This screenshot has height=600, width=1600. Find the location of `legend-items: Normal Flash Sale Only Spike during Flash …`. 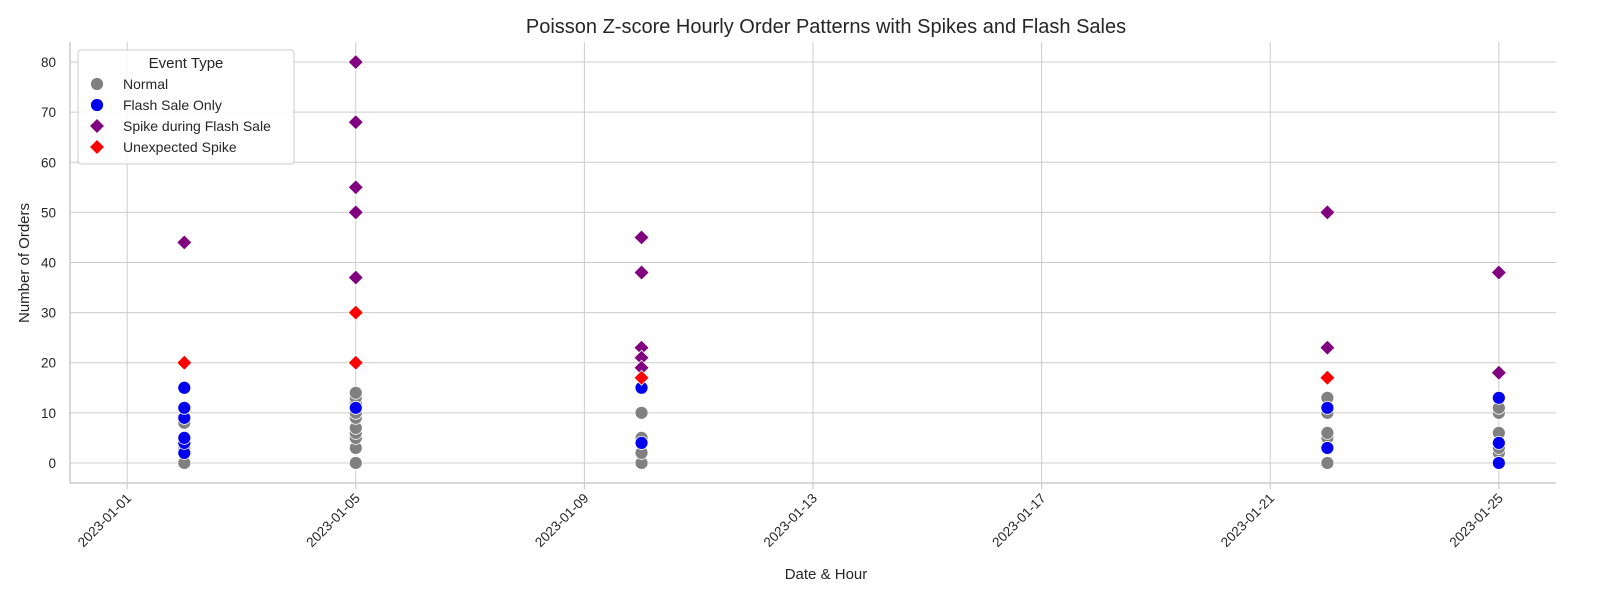

legend-items: Normal Flash Sale Only Spike during Flash … is located at coordinates (179, 116).